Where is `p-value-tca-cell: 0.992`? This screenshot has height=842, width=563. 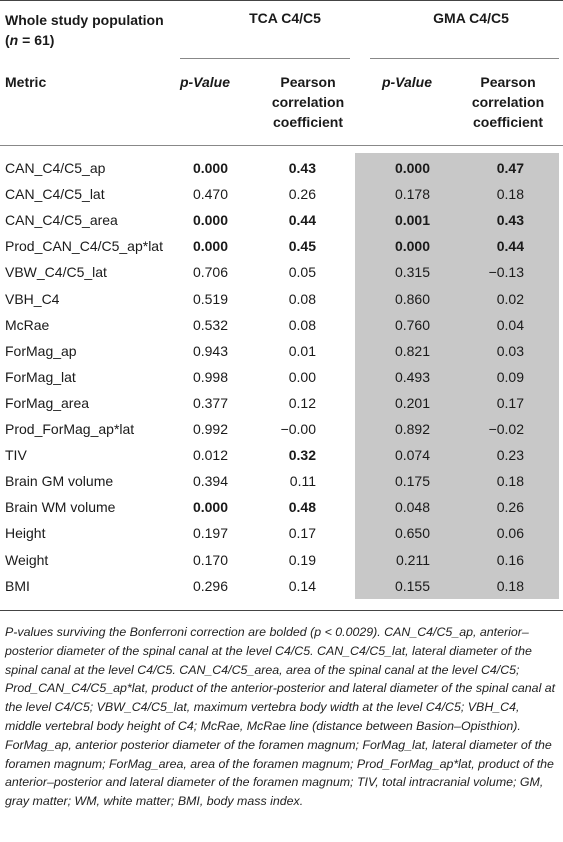
p-value-tca-cell: 0.992 is located at coordinates (210, 429).